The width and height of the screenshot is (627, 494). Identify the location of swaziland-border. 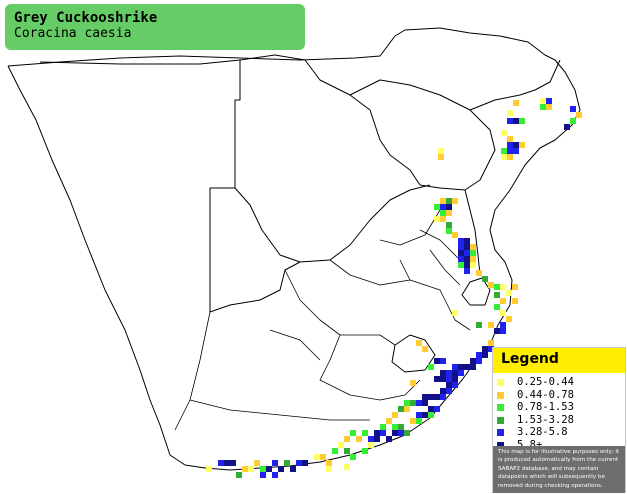
(476, 291).